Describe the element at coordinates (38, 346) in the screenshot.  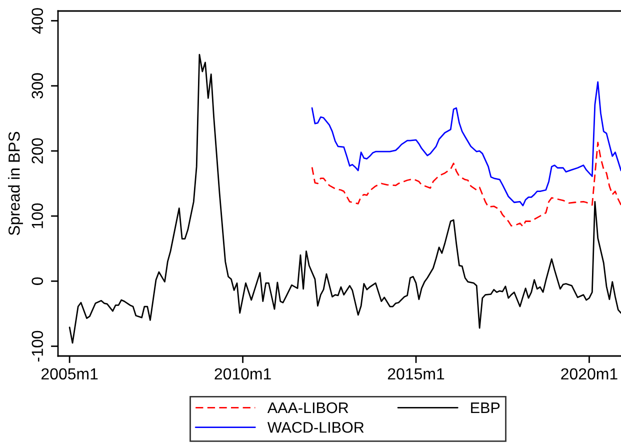
I see `y-tick-label: -100` at that location.